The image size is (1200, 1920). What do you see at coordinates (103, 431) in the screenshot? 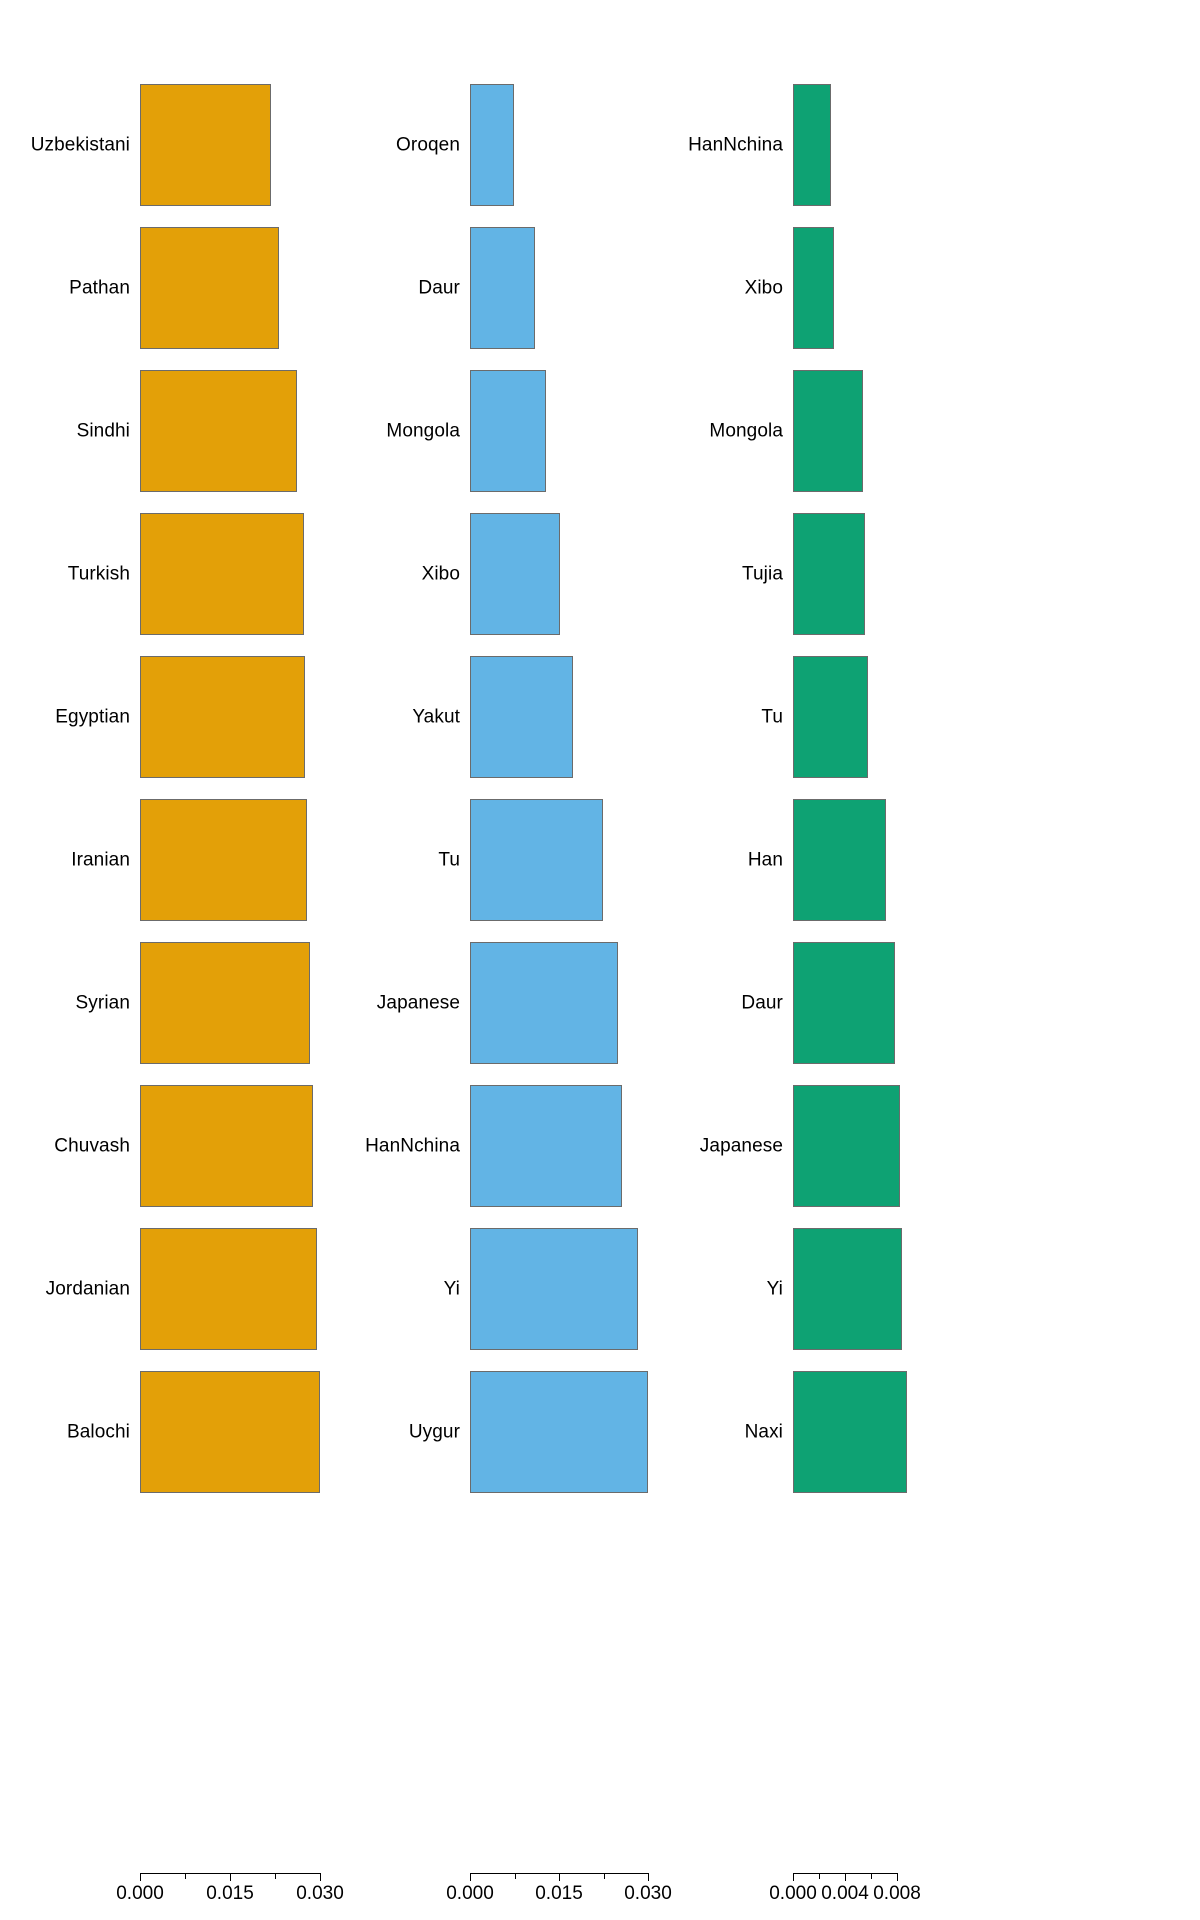
I see `bar-category-label: Sindhi` at bounding box center [103, 431].